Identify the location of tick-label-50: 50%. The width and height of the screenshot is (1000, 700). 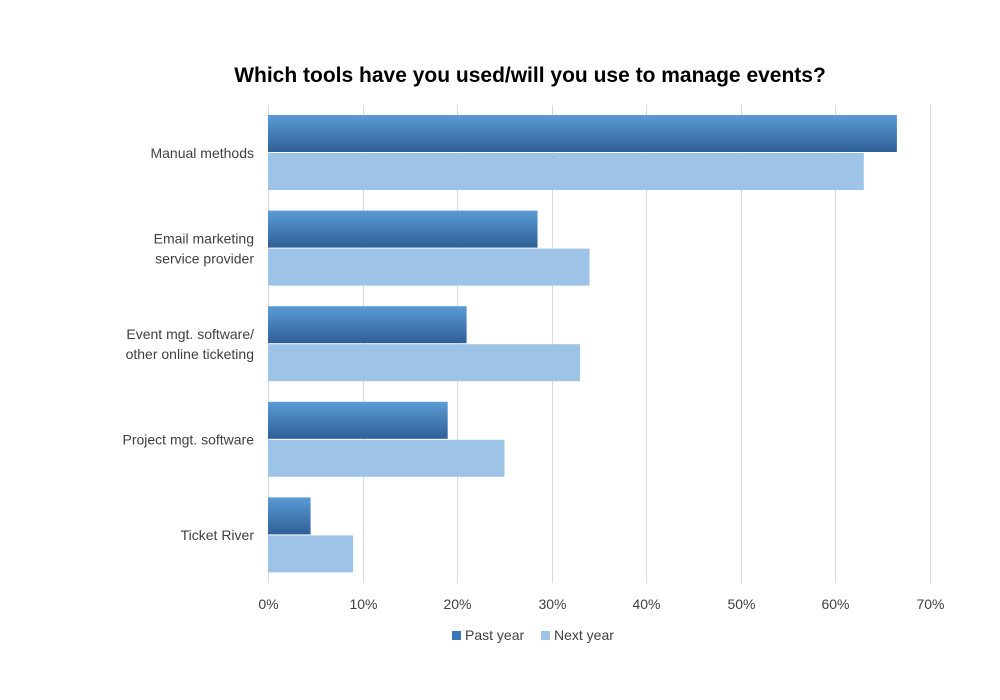
(741, 604).